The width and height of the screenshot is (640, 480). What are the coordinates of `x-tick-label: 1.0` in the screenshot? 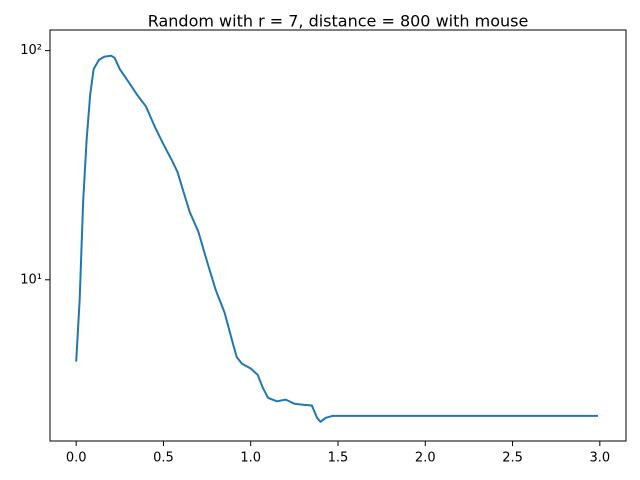 It's located at (250, 458).